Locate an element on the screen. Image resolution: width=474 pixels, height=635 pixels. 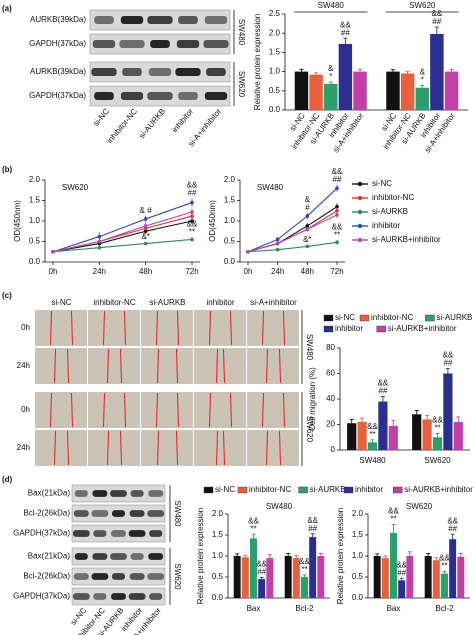
column-label: si-A+inhibitor is located at coordinates (273, 302).